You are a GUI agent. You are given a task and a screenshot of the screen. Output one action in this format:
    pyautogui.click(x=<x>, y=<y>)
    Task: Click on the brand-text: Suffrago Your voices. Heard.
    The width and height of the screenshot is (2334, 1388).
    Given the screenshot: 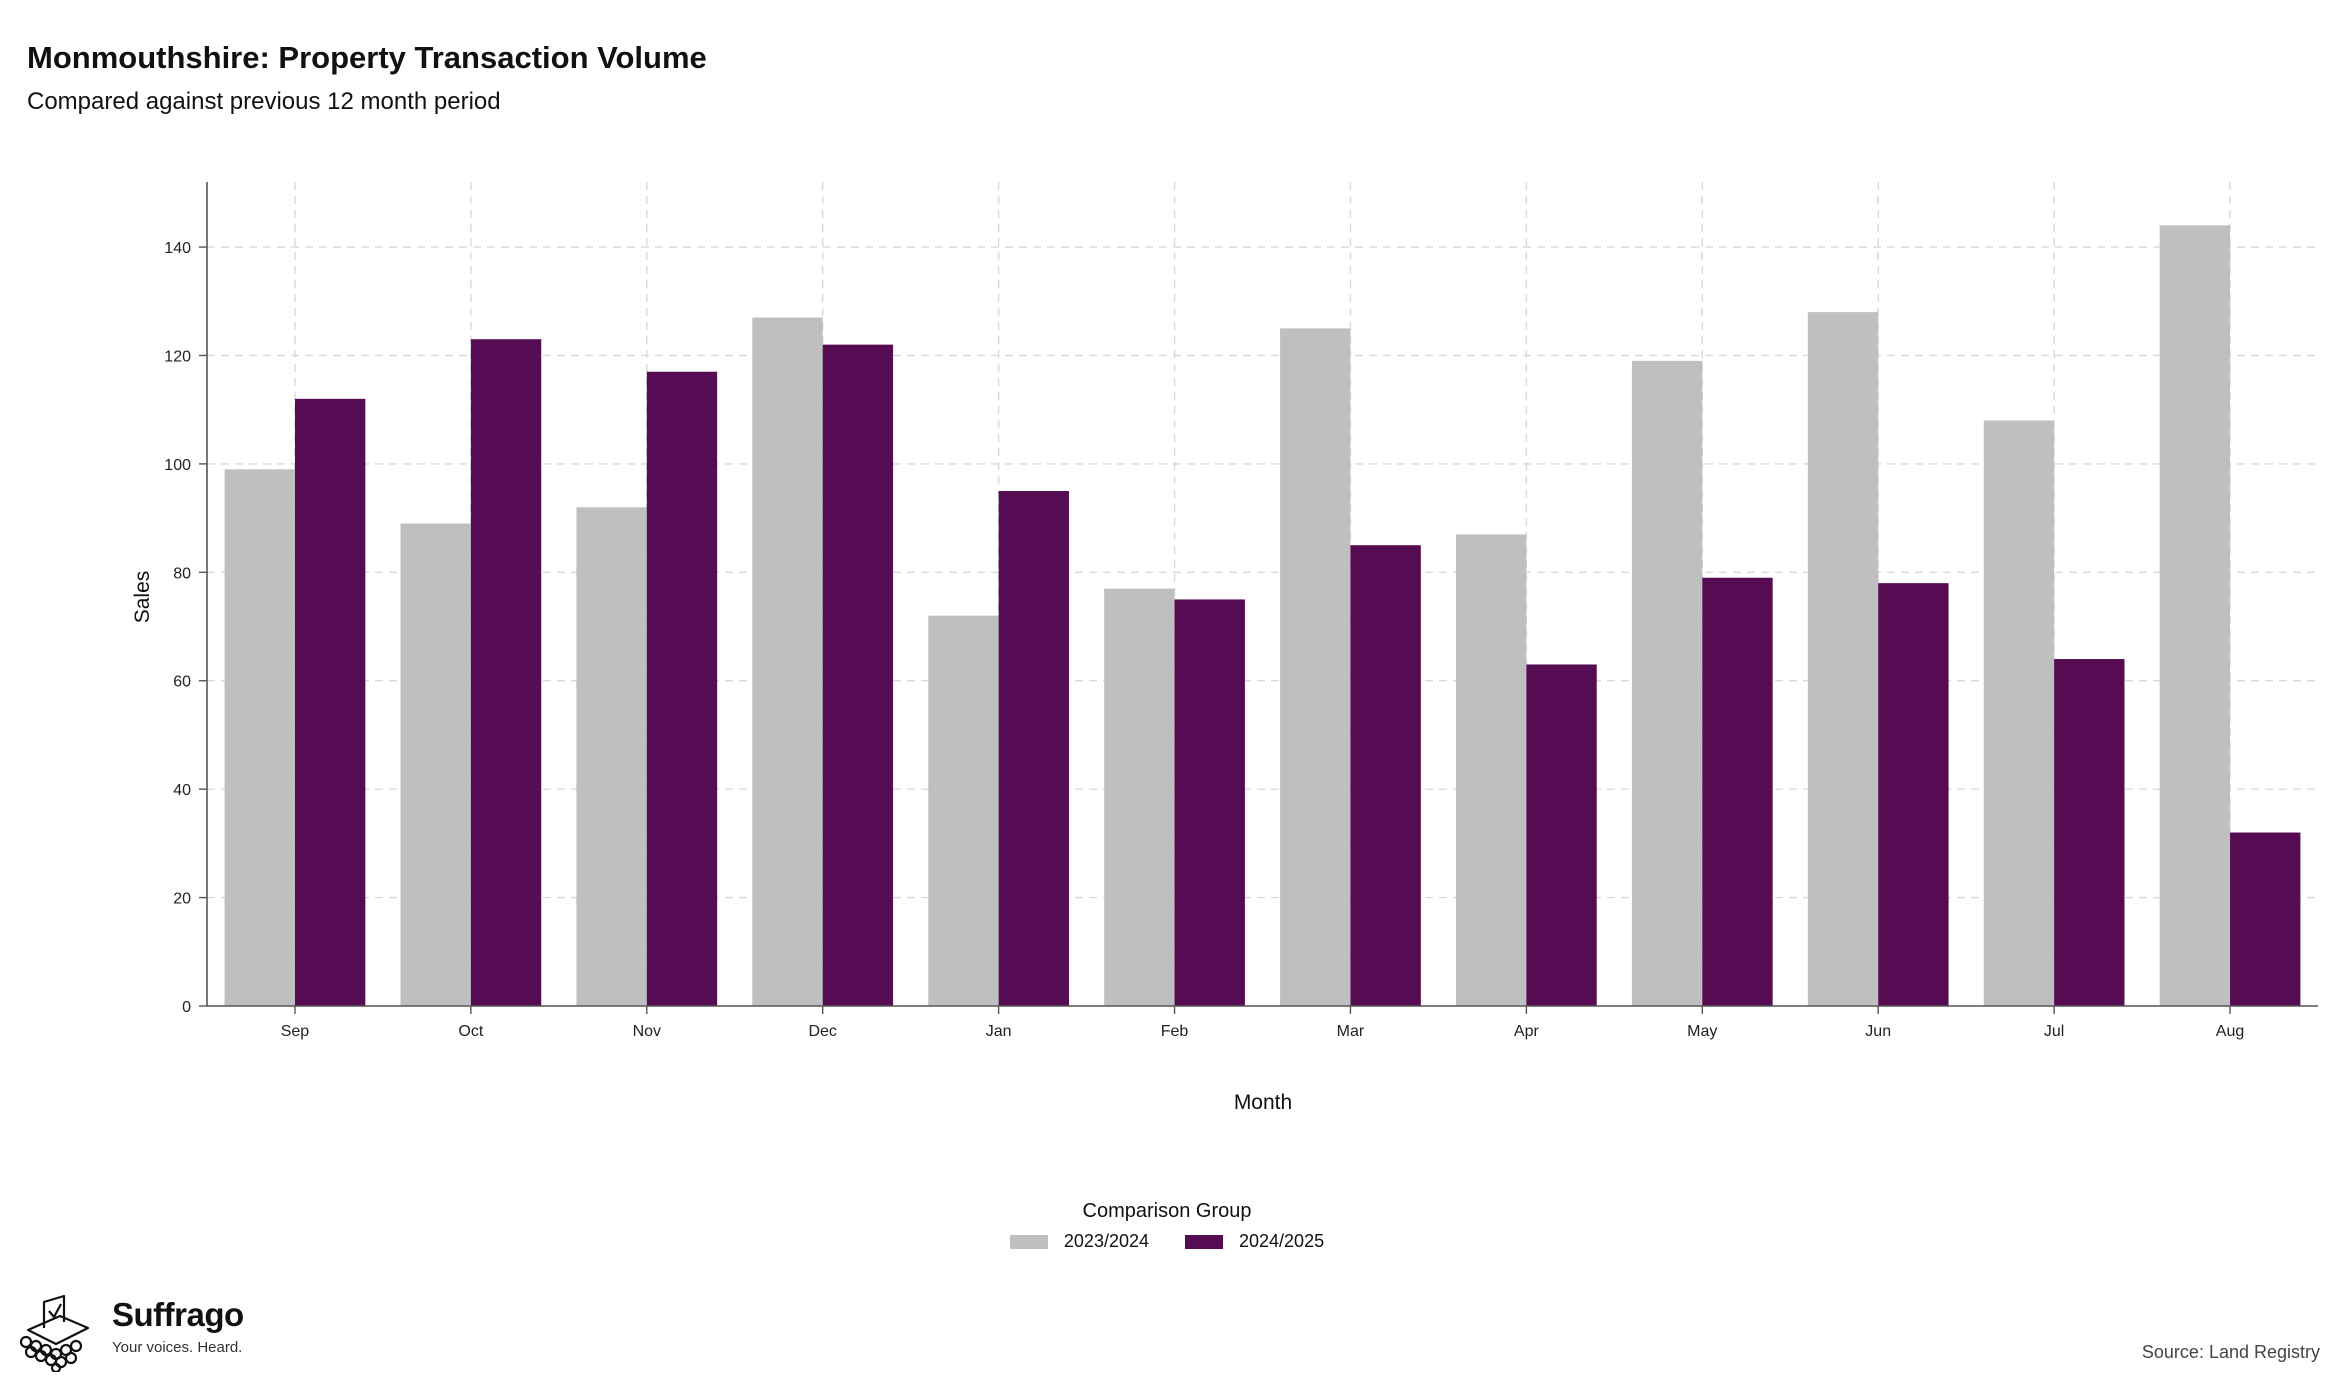 What is the action you would take?
    pyautogui.click(x=178, y=1327)
    